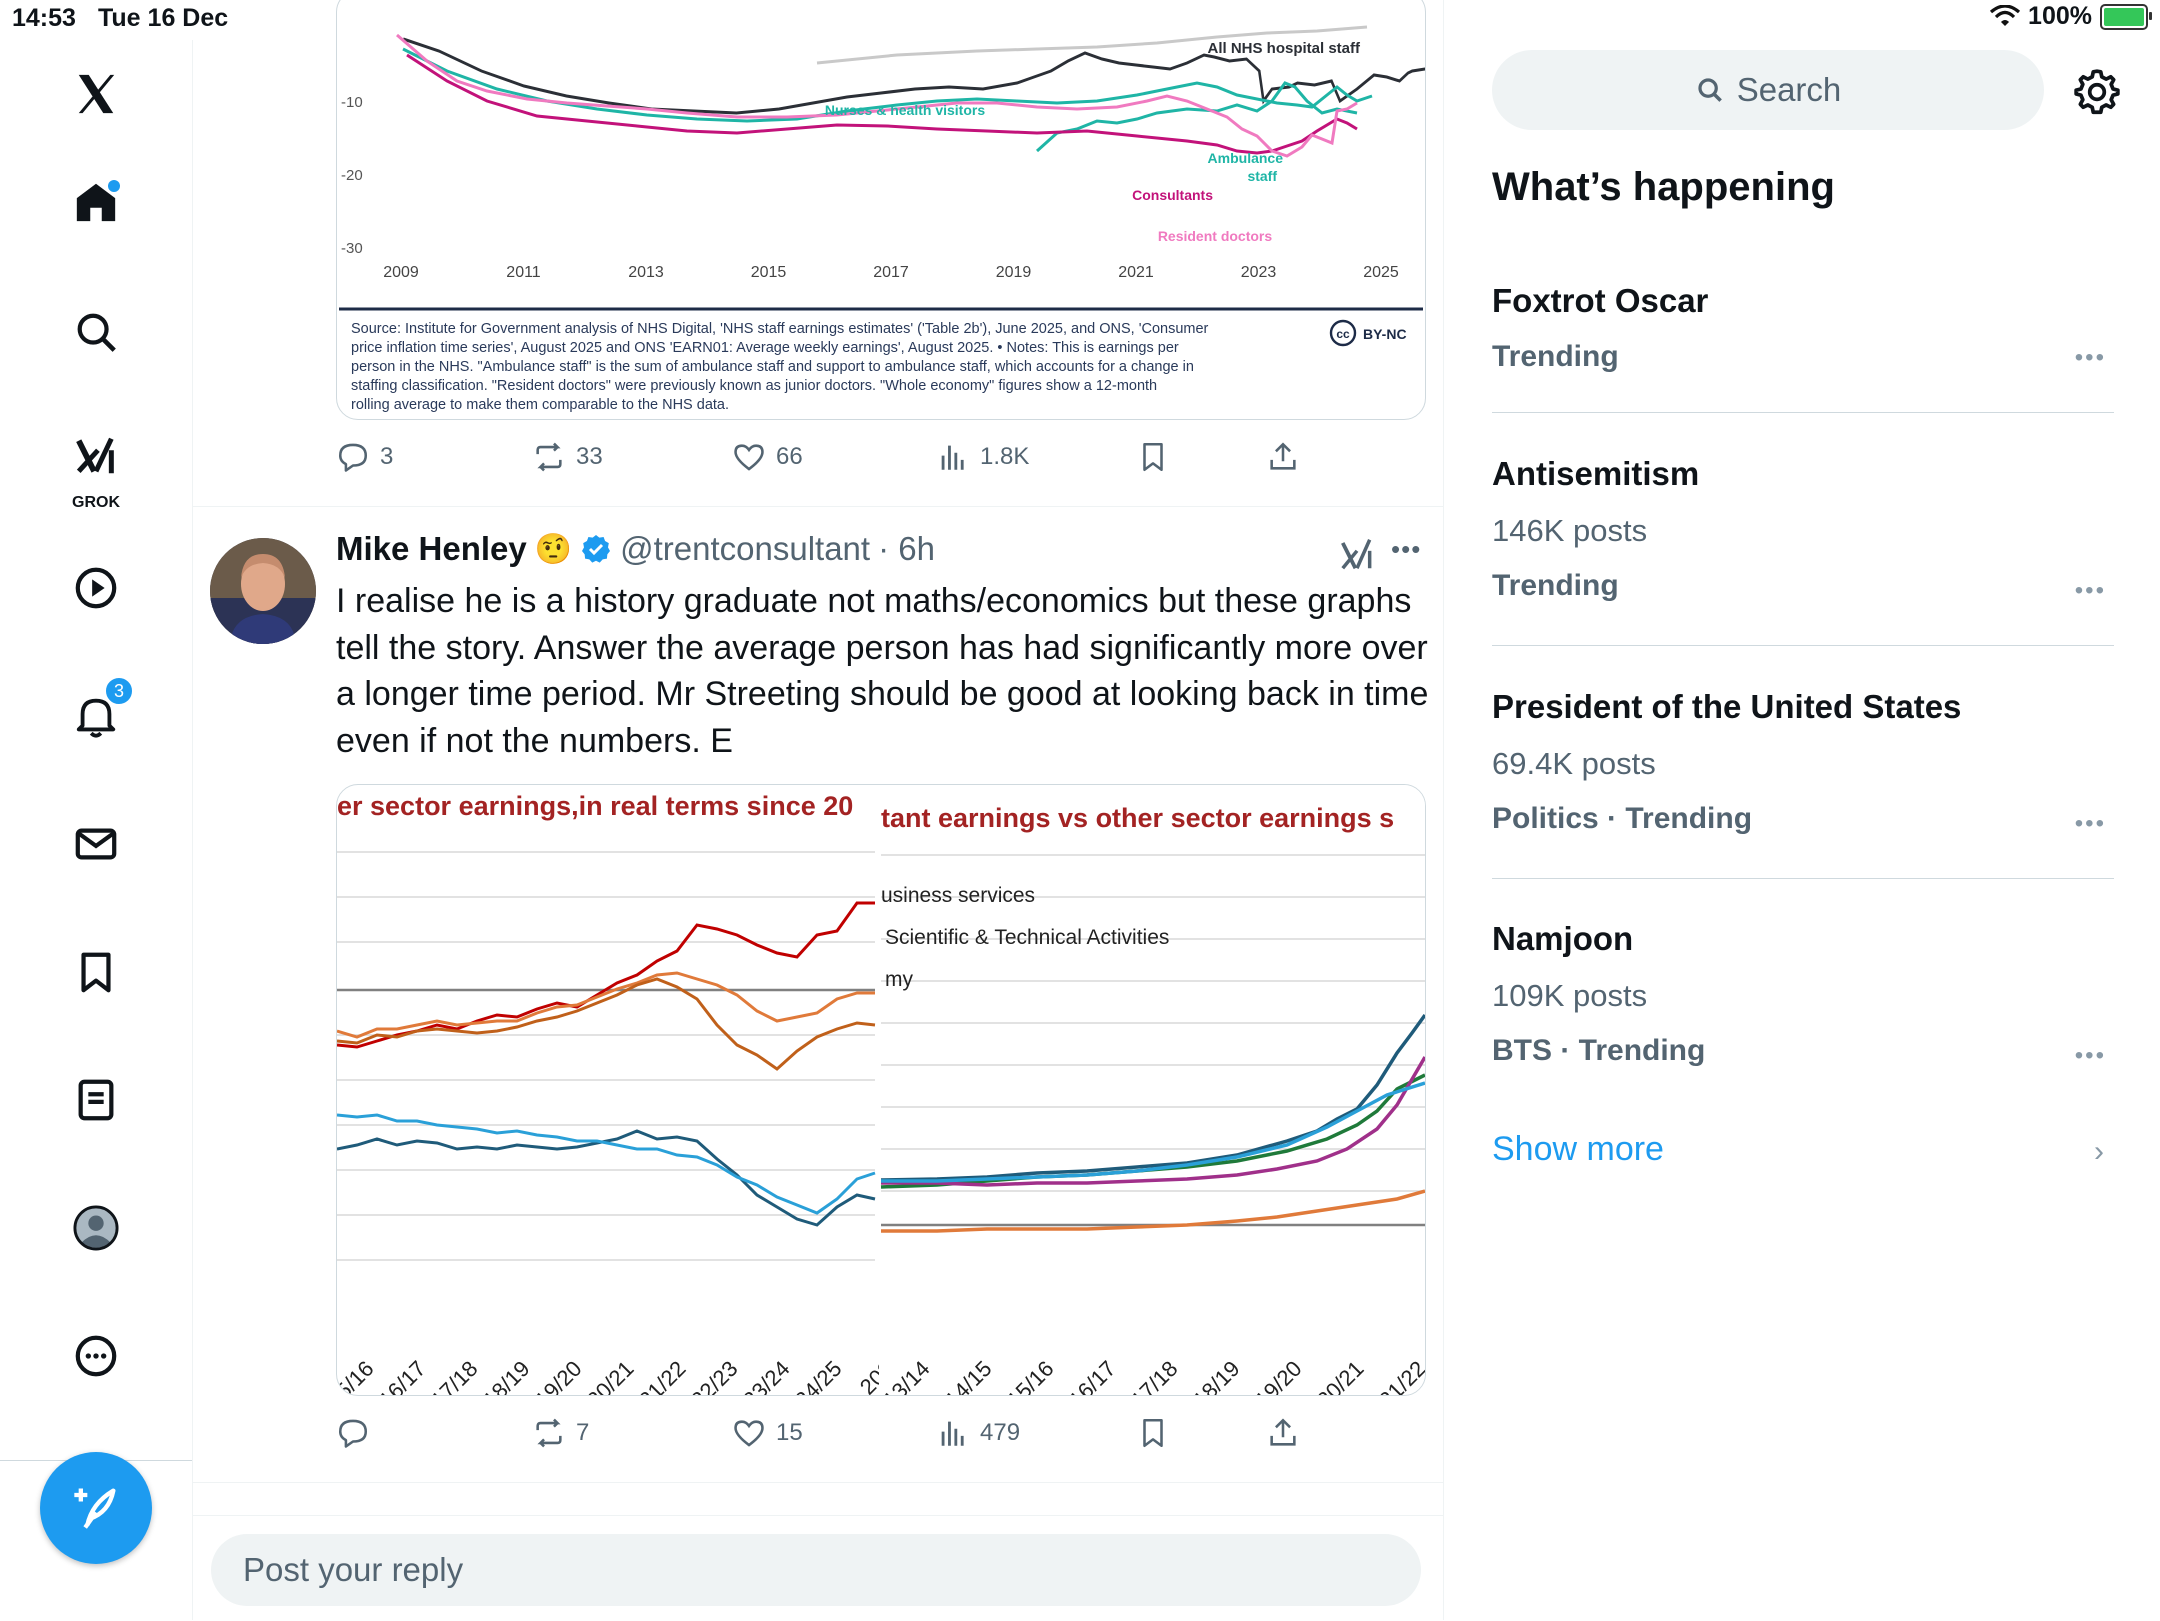  What do you see at coordinates (1574, 763) in the screenshot?
I see `trend-posts: 69.4K posts` at bounding box center [1574, 763].